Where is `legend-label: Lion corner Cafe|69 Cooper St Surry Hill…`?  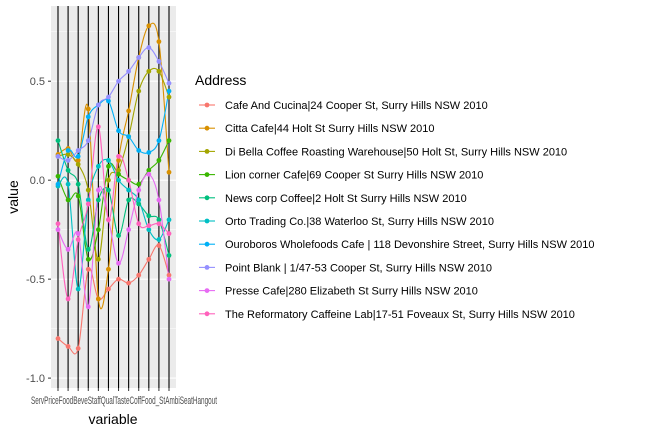
legend-label: Lion corner Cafe|69 Cooper St Surry Hill… is located at coordinates (354, 176).